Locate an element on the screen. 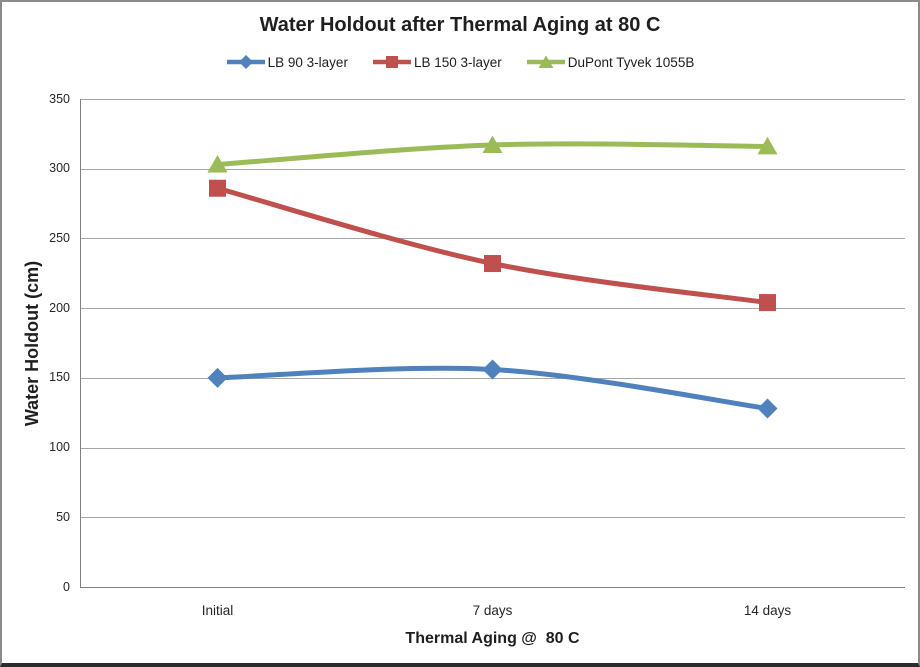 The height and width of the screenshot is (667, 920). y-tick-label: 250 is located at coordinates (59, 237).